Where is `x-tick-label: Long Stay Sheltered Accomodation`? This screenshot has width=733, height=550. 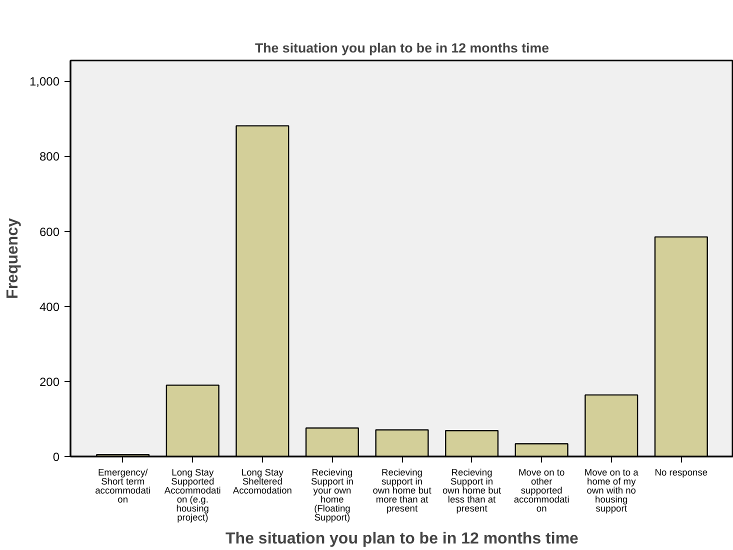
x-tick-label: Long Stay Sheltered Accomodation is located at coordinates (262, 482).